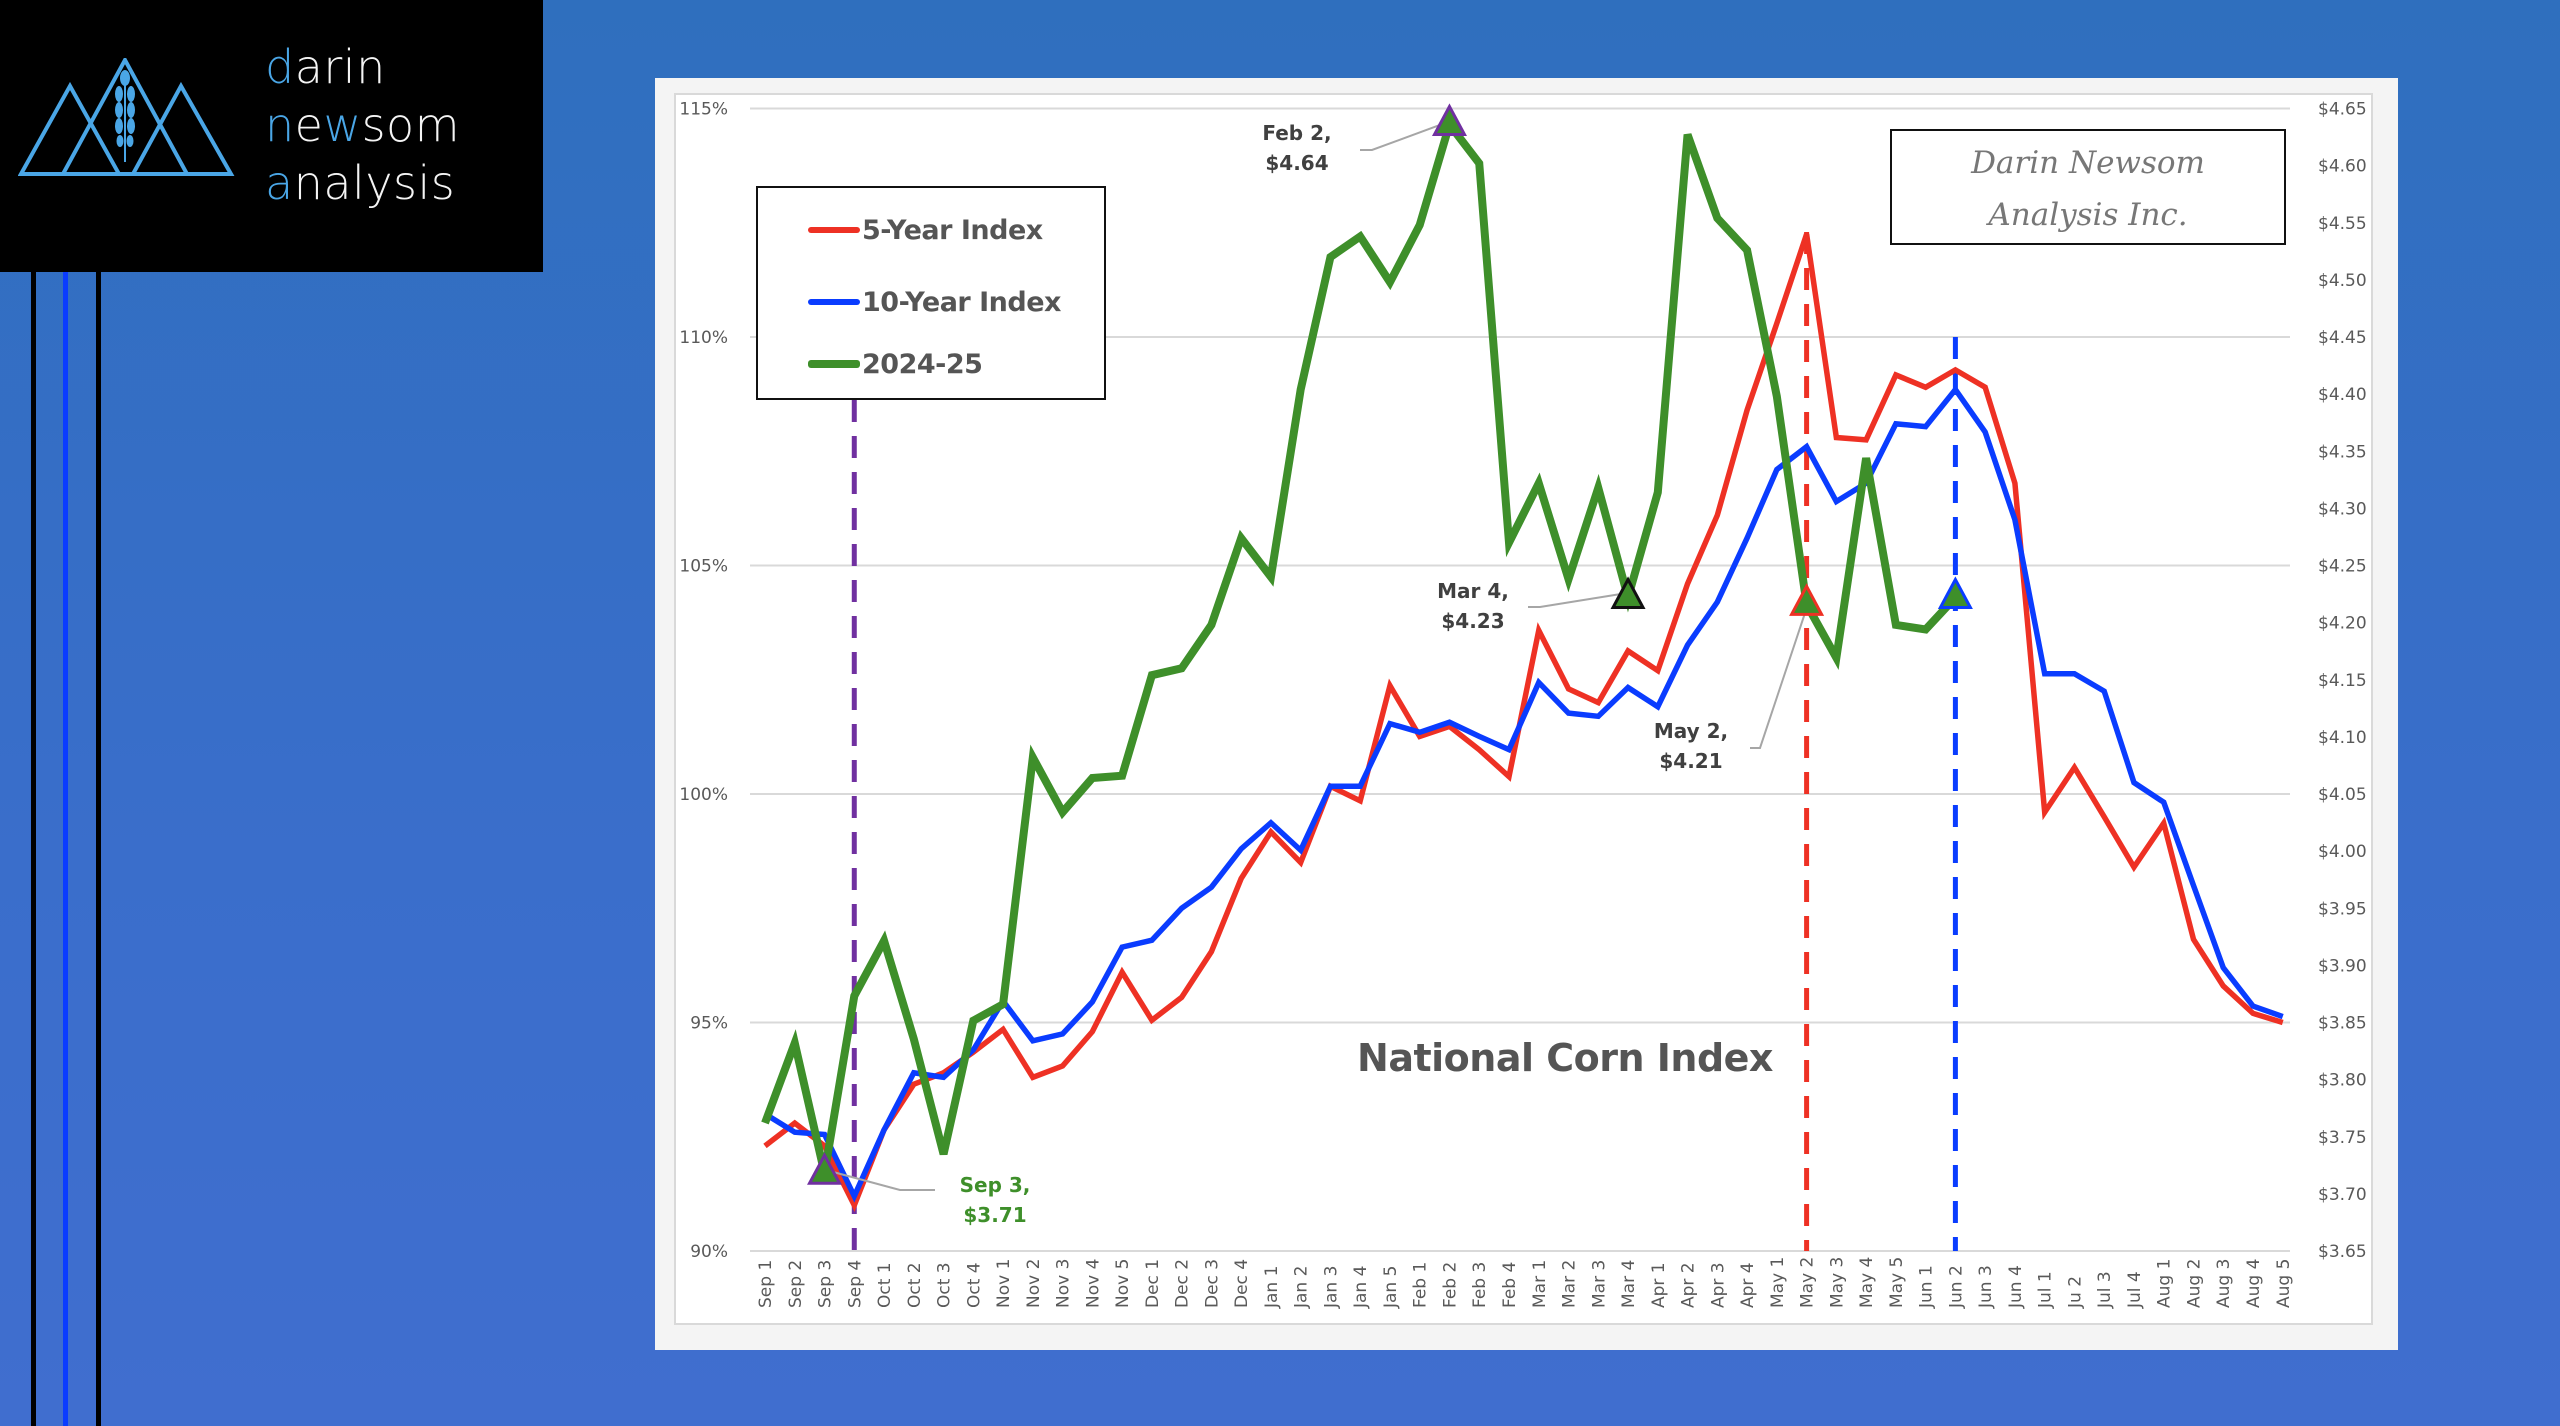 This screenshot has width=2560, height=1426. I want to click on annotation-value: $4.64, so click(1297, 163).